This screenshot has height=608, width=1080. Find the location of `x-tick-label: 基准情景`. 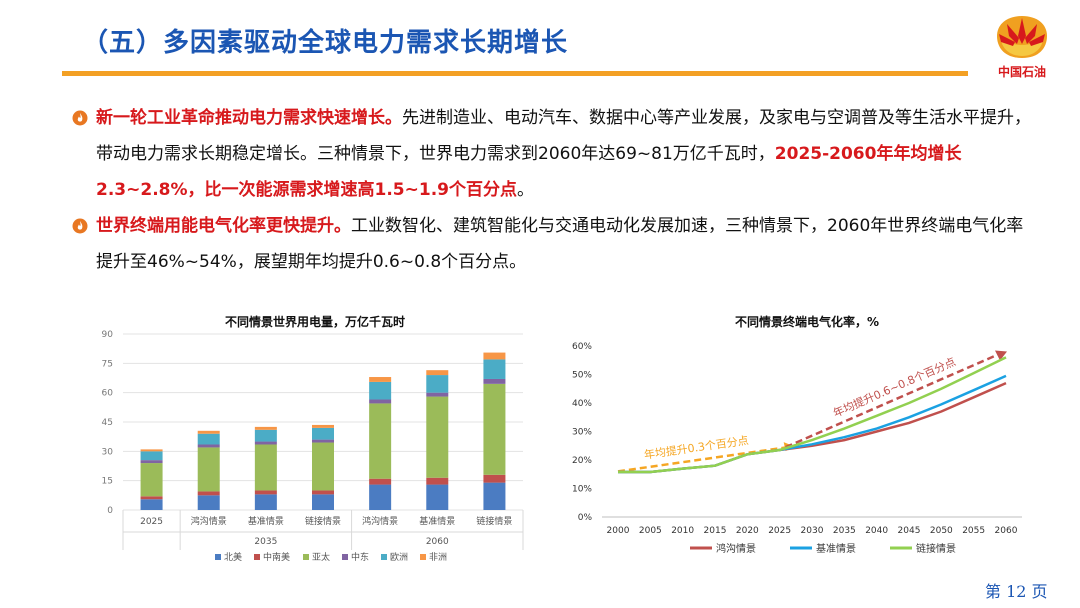

x-tick-label: 基准情景 is located at coordinates (266, 521).